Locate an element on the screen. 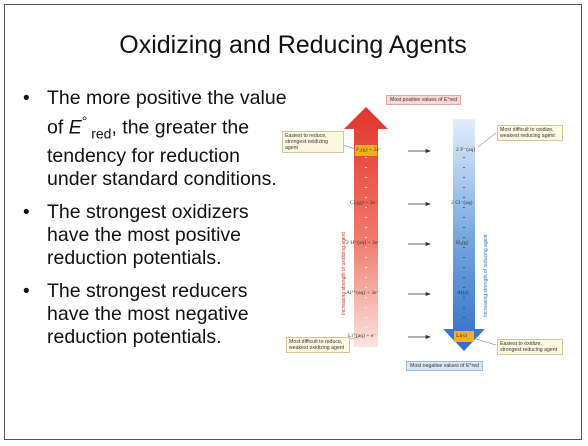 This screenshot has height=446, width=588. ox-row-2: Cl₂(g) + 2e⁻ is located at coordinates (364, 203).